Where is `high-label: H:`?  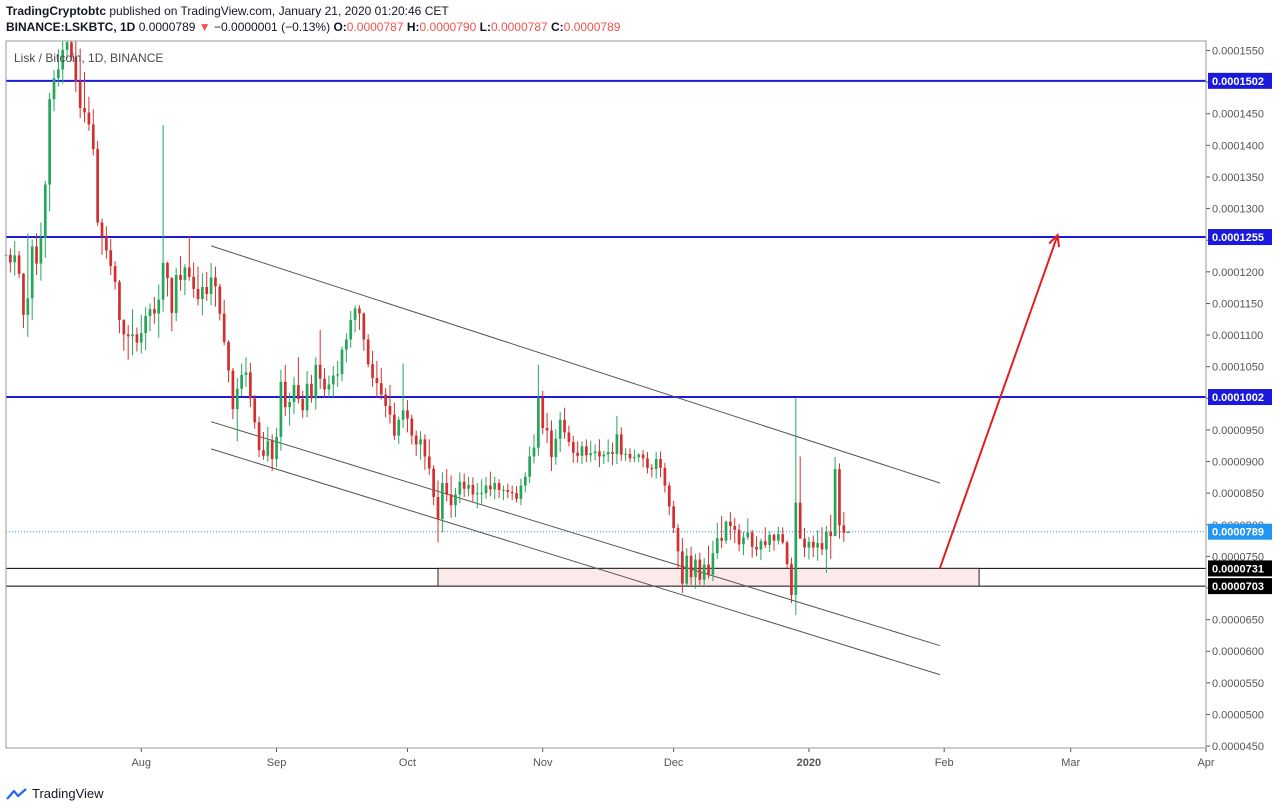 high-label: H: is located at coordinates (413, 27).